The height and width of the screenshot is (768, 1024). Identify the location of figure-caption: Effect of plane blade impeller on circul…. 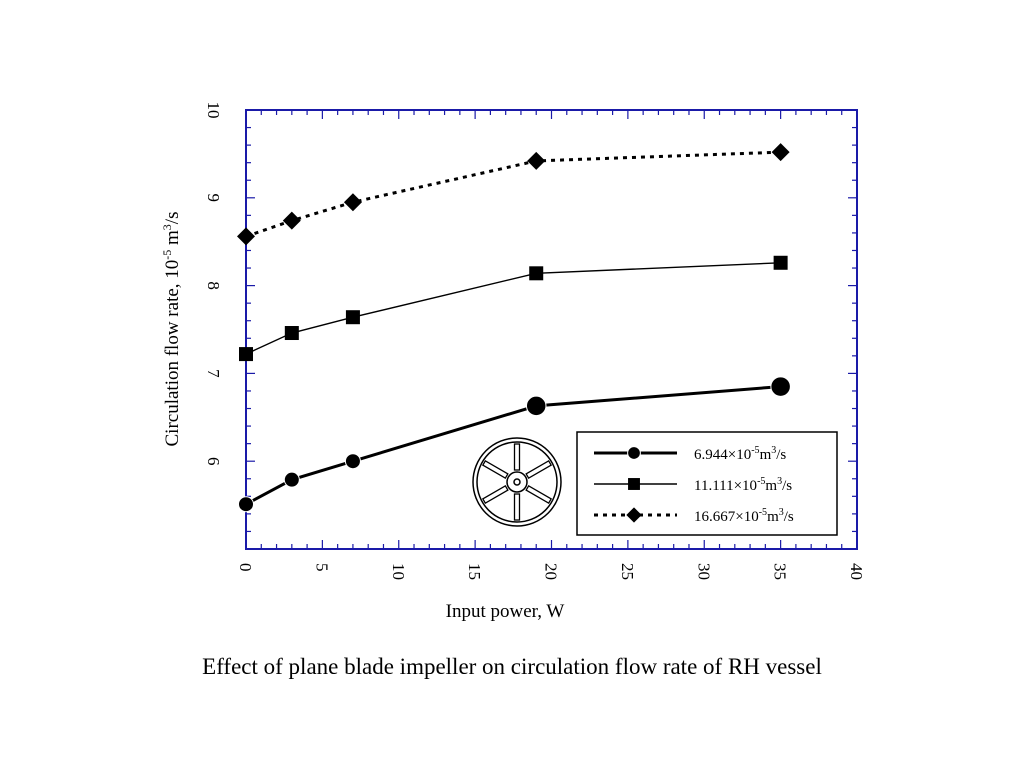
(512, 666).